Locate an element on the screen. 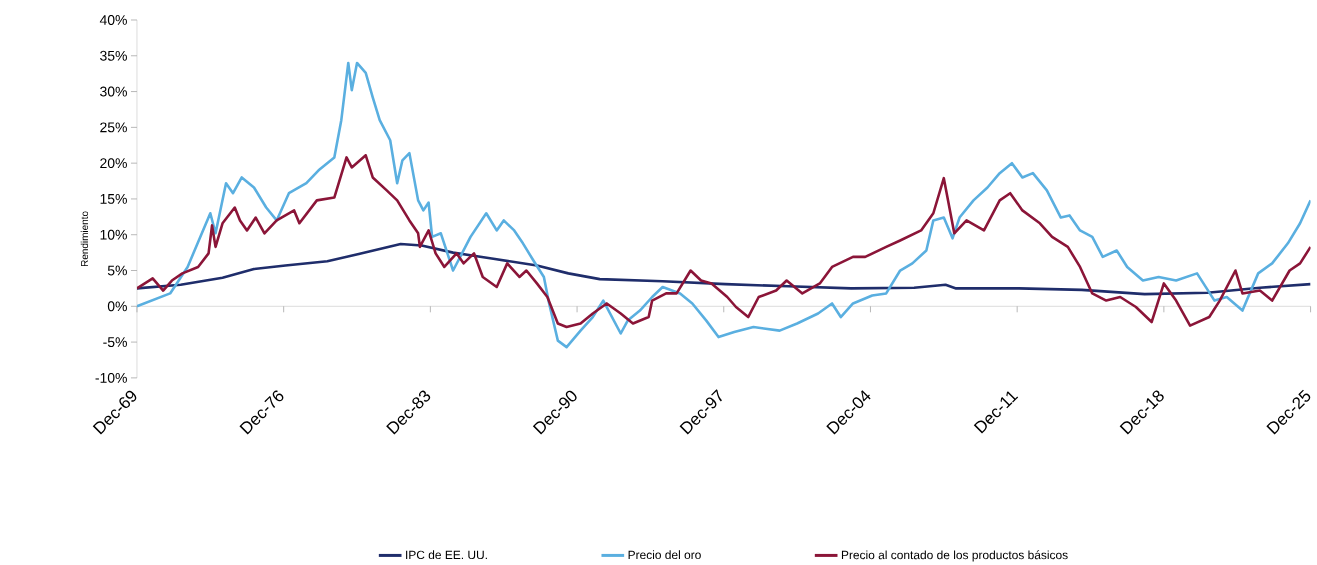 This screenshot has width=1317, height=565. legend-label: Precio del oro is located at coordinates (664, 555).